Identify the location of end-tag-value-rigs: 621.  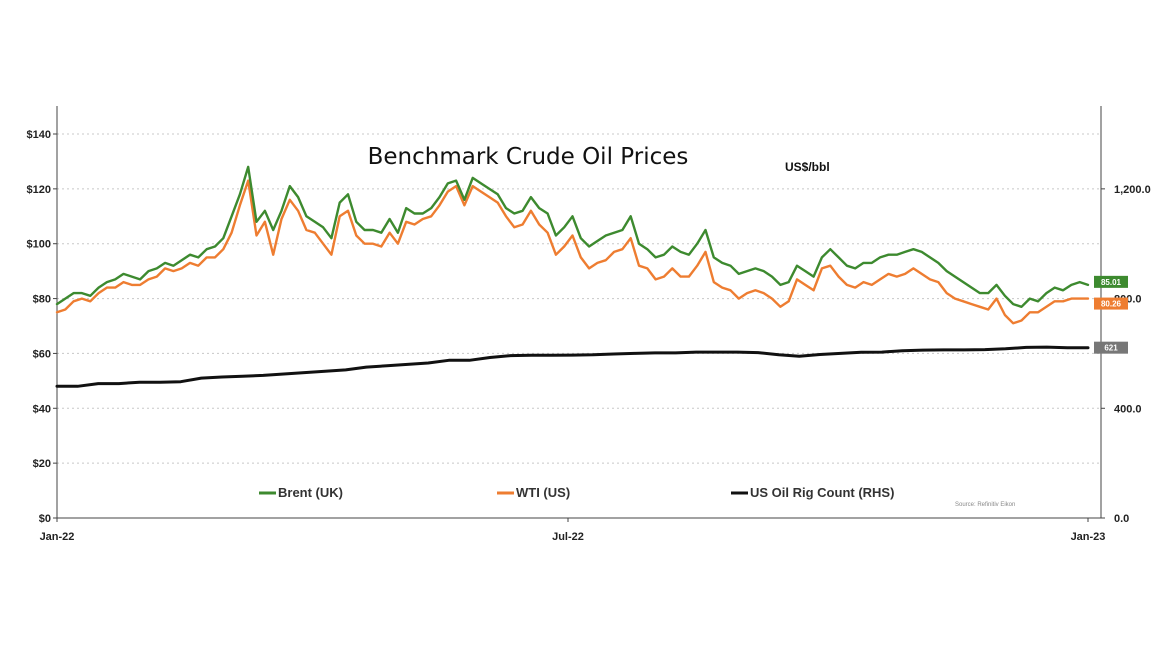
(1111, 348).